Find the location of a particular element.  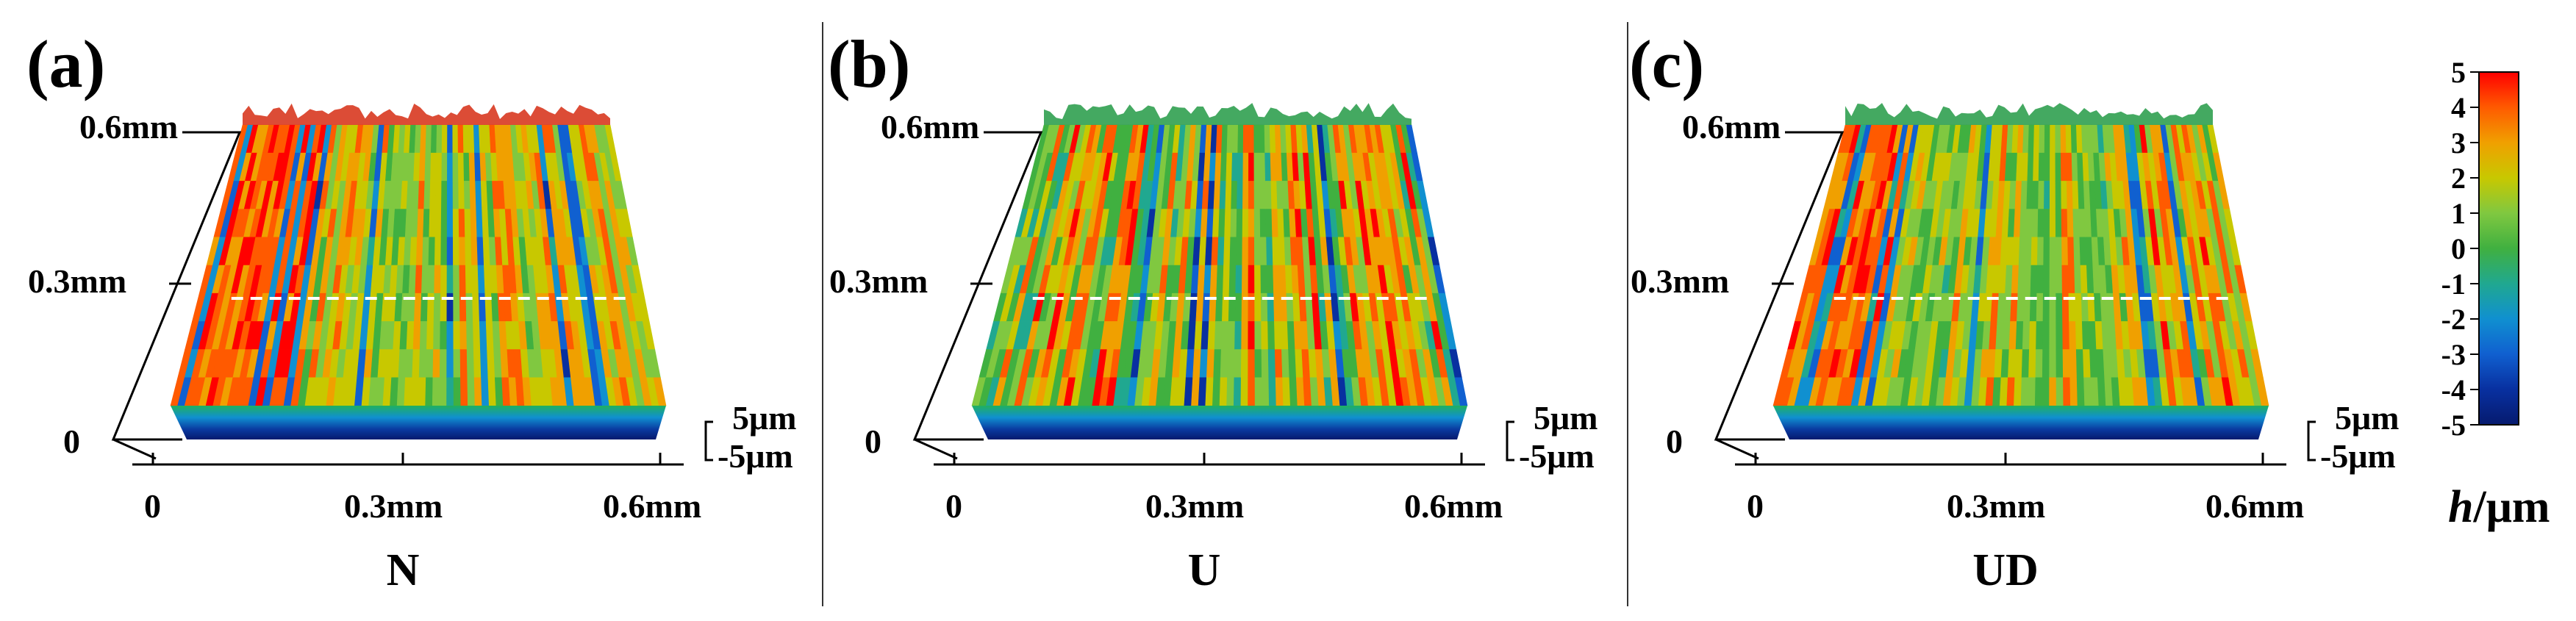

axis-frame is located at coordinates (412, 299).